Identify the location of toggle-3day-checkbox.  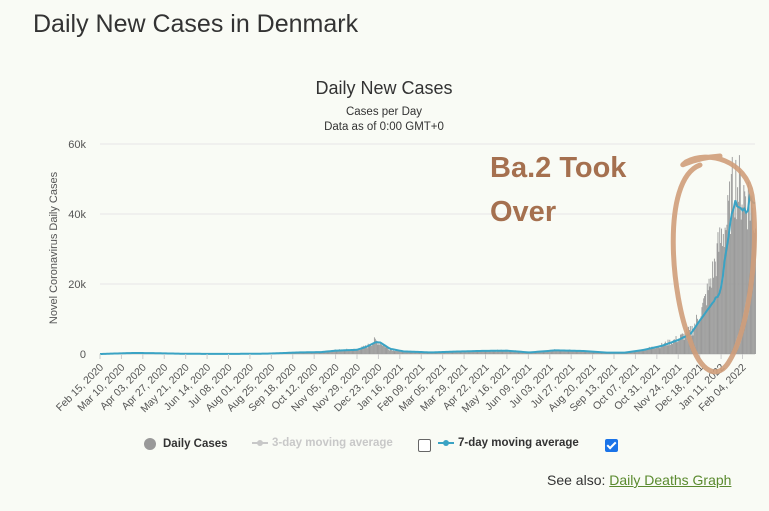
(424, 445).